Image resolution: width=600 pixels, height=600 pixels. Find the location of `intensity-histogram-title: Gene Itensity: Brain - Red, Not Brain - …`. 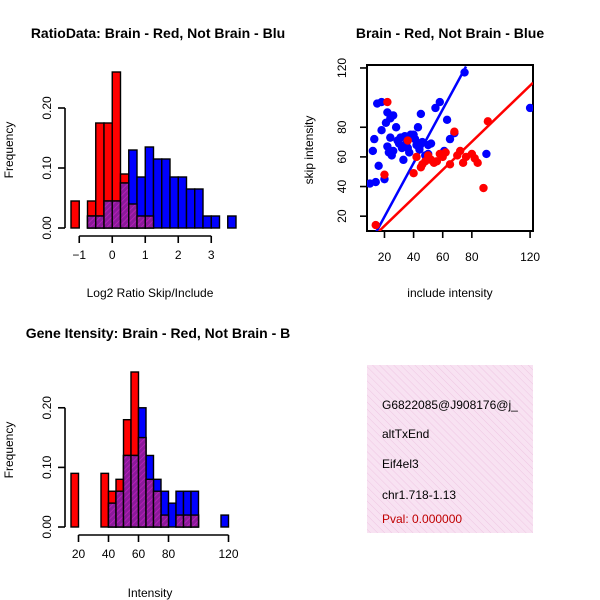

intensity-histogram-title: Gene Itensity: Brain - Red, Not Brain - … is located at coordinates (158, 333).